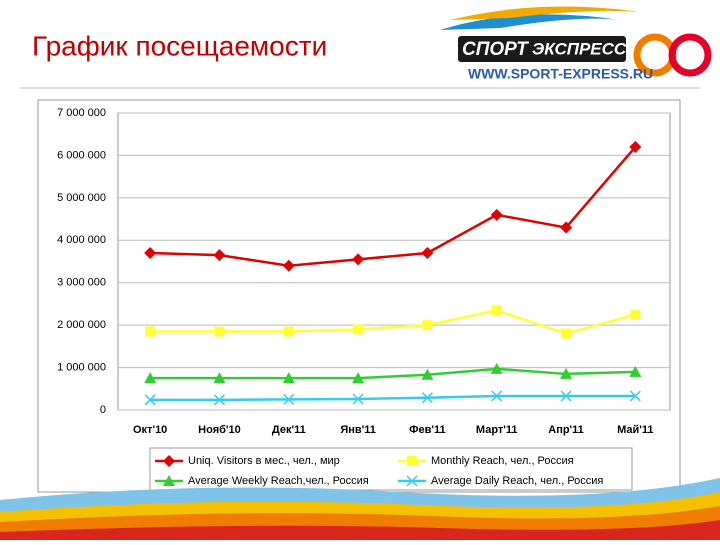  I want to click on legend-item: Monthly Reach, чел., Россия, so click(486, 461).